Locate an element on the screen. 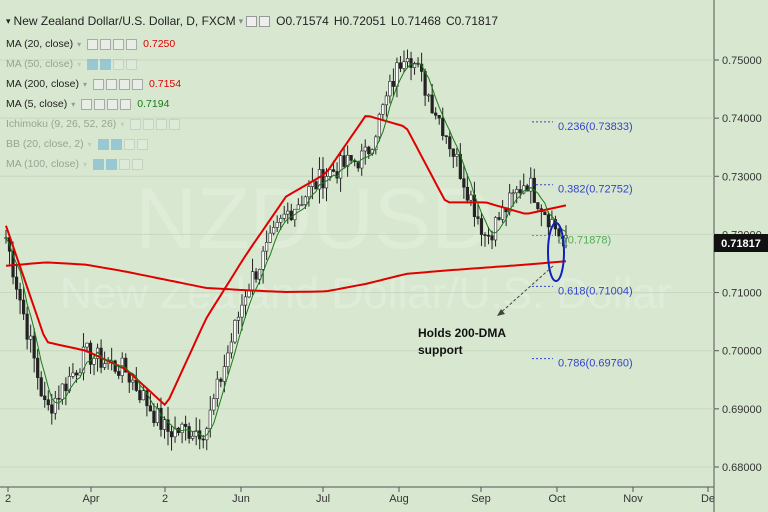  legend-row: MA (200, close) ▾ 0.7154 is located at coordinates (94, 84).